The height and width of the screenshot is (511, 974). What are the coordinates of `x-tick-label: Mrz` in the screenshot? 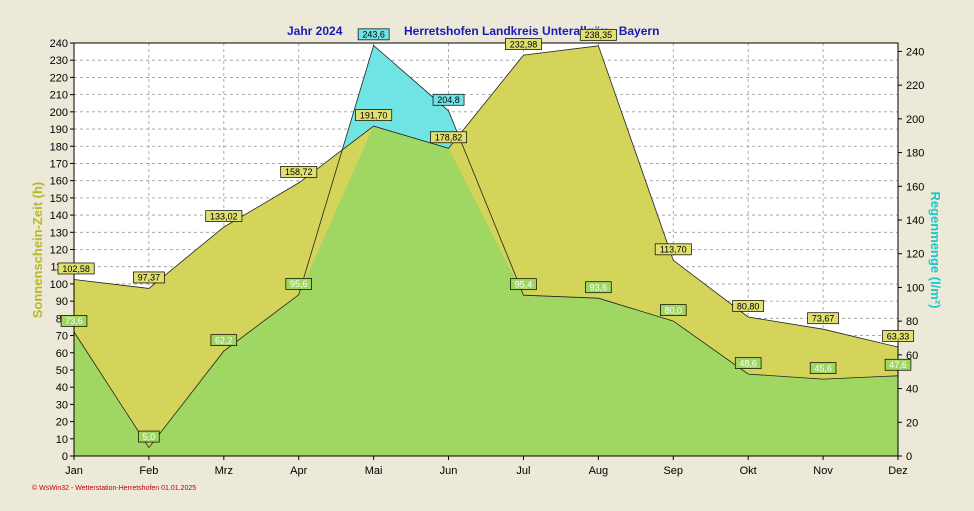 It's located at (224, 471).